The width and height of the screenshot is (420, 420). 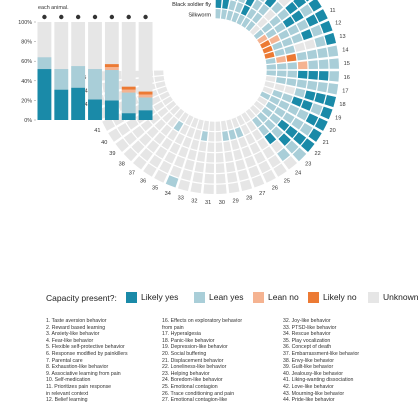 What do you see at coordinates (342, 105) in the screenshot?
I see `behavior-number-label: 18` at bounding box center [342, 105].